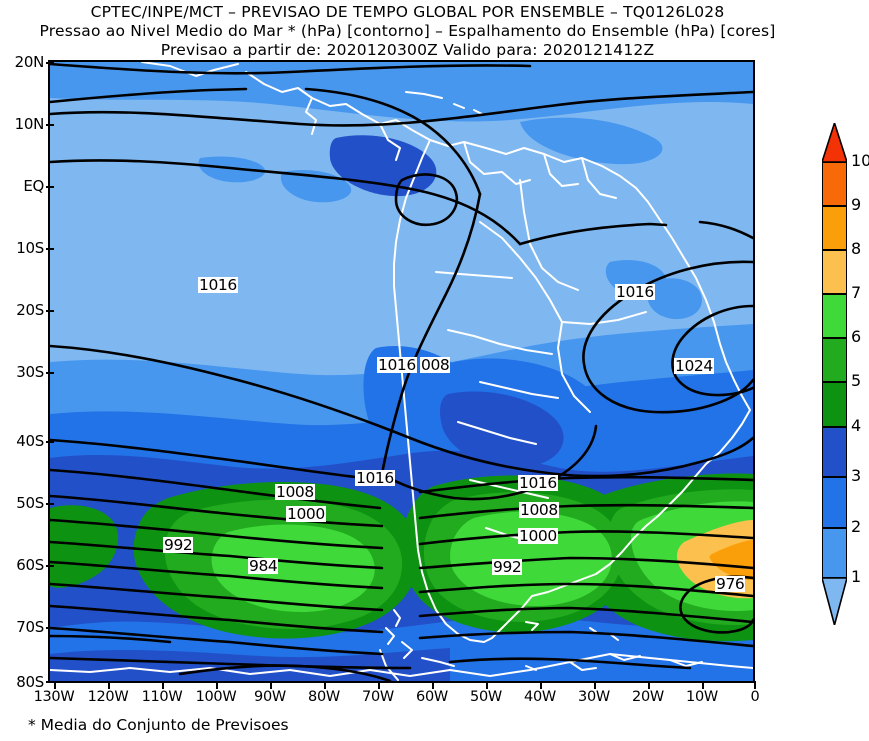 The width and height of the screenshot is (869, 741). I want to click on colorbar-tick-1: 1, so click(856, 576).